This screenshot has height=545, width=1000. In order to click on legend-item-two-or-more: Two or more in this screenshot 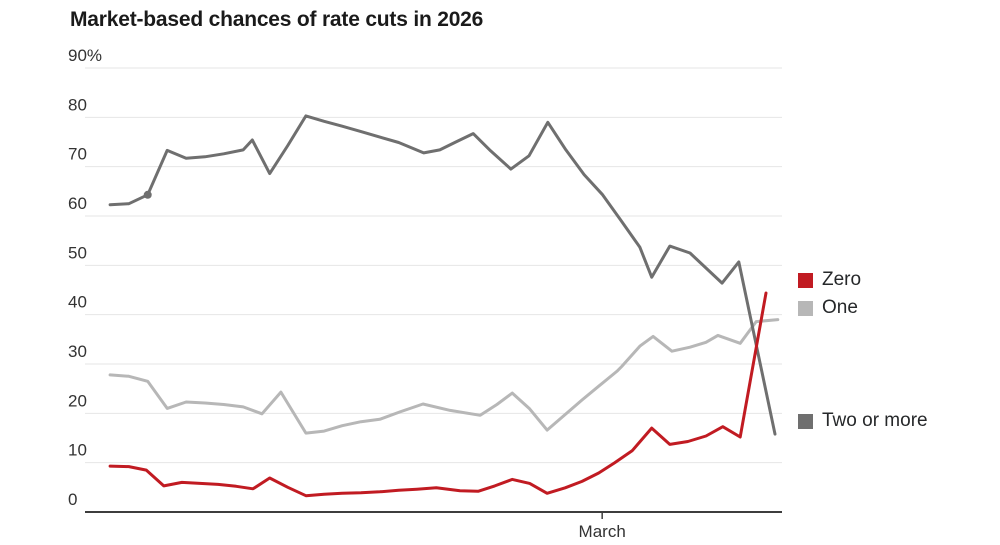, I will do `click(863, 421)`.